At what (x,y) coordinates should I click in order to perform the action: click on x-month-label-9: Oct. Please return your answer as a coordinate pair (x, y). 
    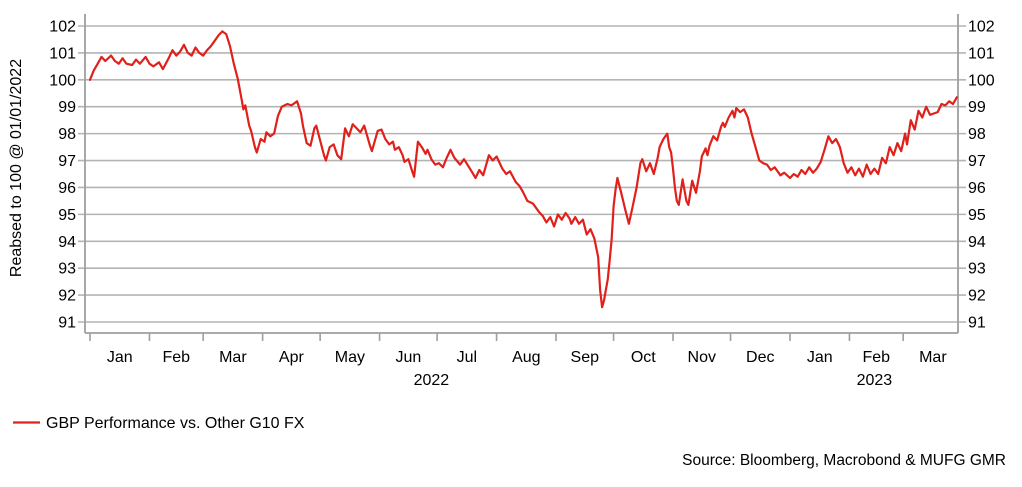
    Looking at the image, I should click on (643, 357).